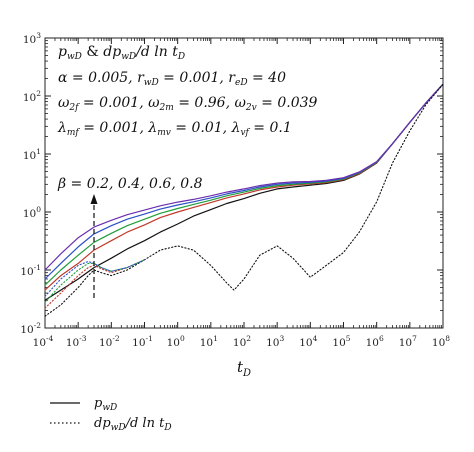 This screenshot has height=452, width=474. I want to click on x-tick-label: 10⁻¹, so click(142, 341).